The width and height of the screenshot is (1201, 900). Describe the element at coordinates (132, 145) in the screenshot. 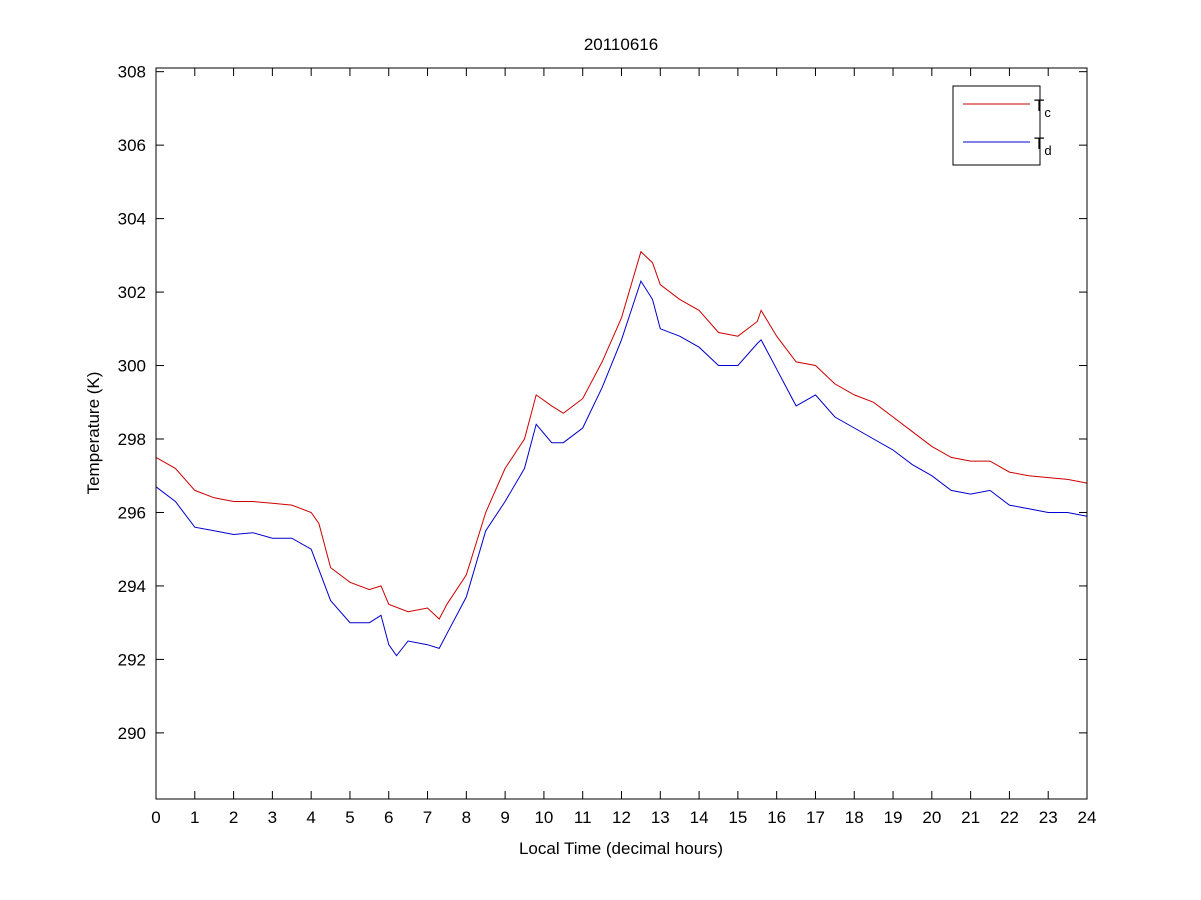

I see `y-tick-label: 306` at that location.